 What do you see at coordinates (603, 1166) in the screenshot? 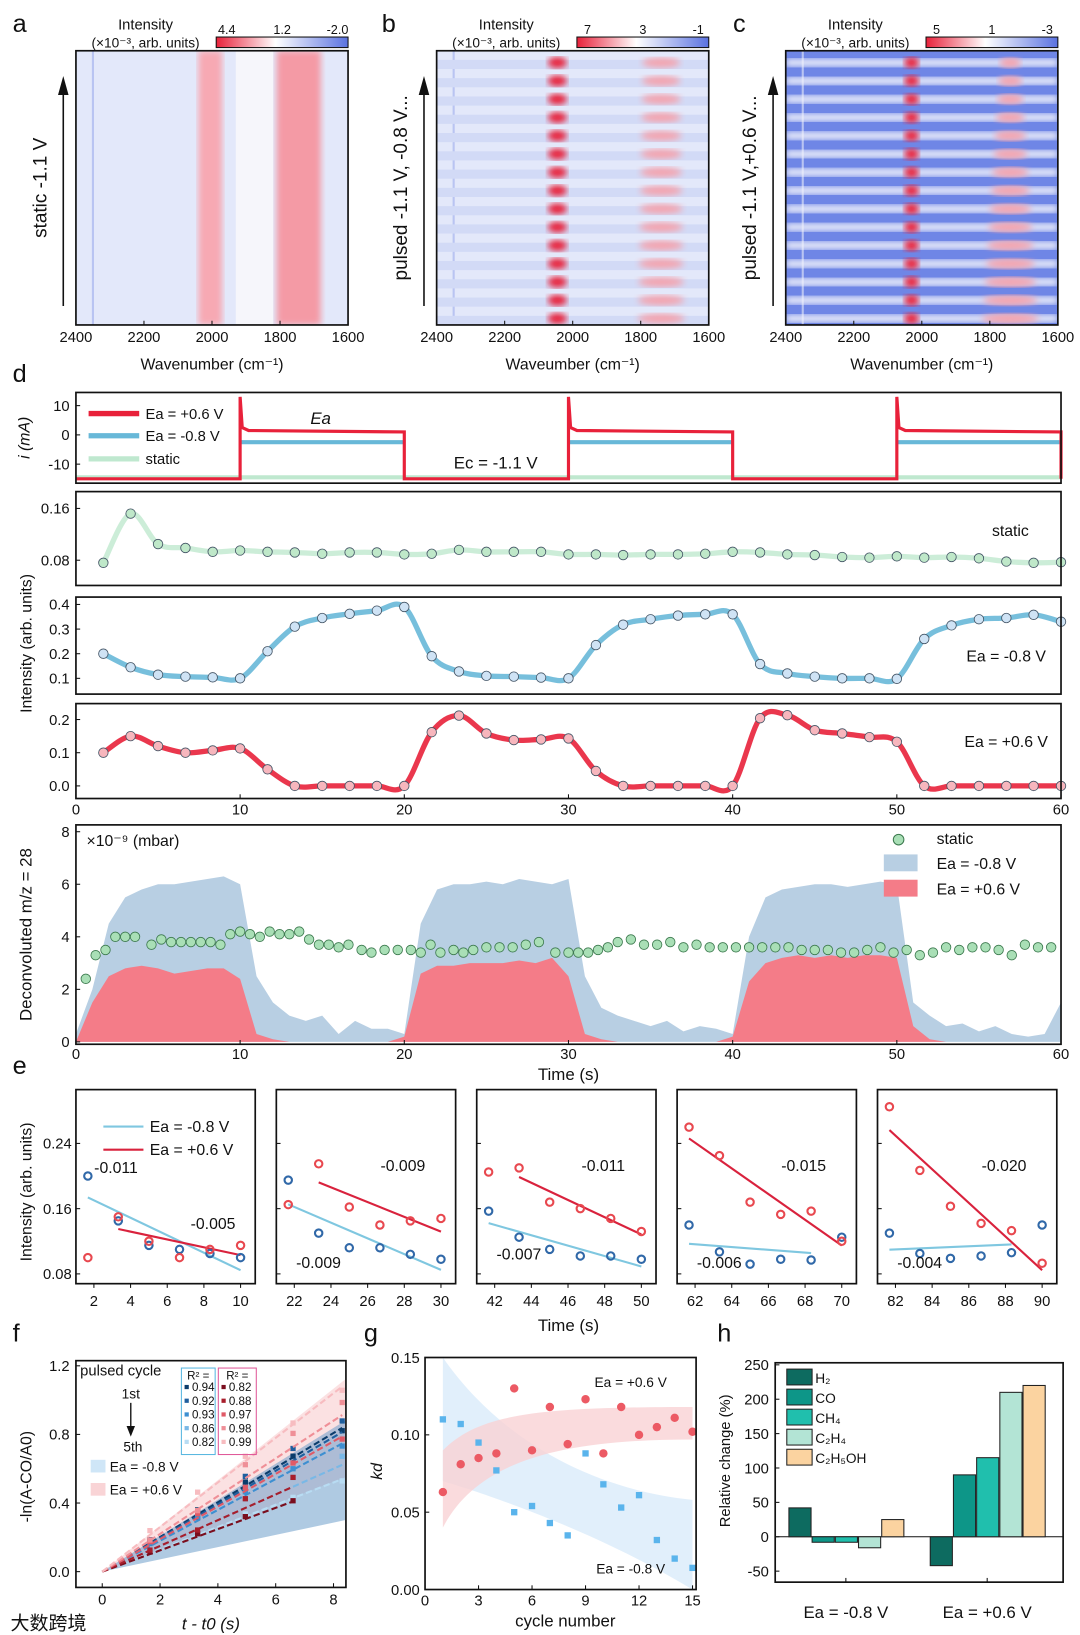
I see `slope-label: -0.011` at bounding box center [603, 1166].